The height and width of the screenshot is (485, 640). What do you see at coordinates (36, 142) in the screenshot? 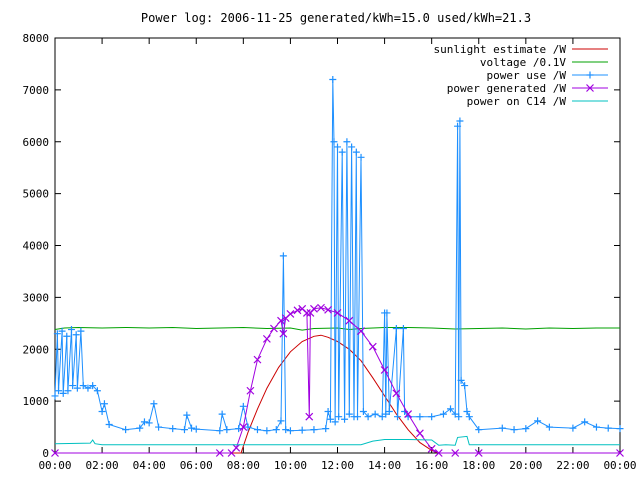
I see `y-tick-label: 6000` at bounding box center [36, 142].